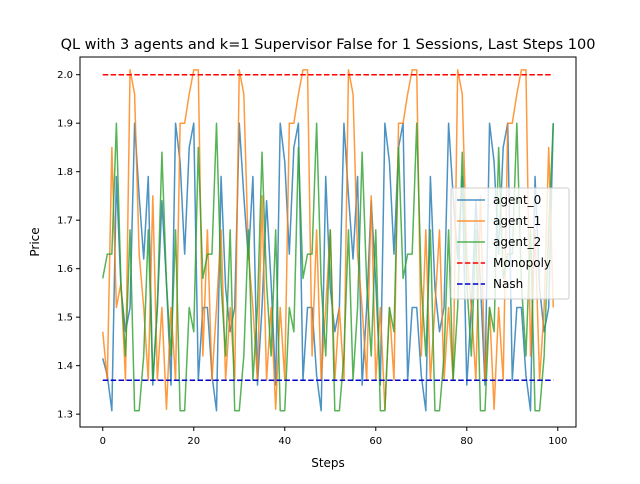 The width and height of the screenshot is (640, 484). What do you see at coordinates (517, 200) in the screenshot?
I see `legend-entry-label: agent_0` at bounding box center [517, 200].